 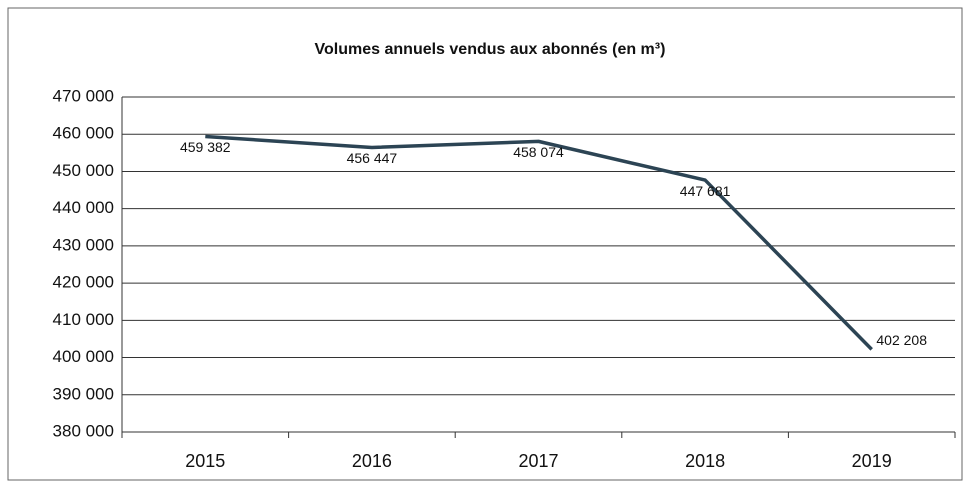 I want to click on data-label: 456 447, so click(x=372, y=158).